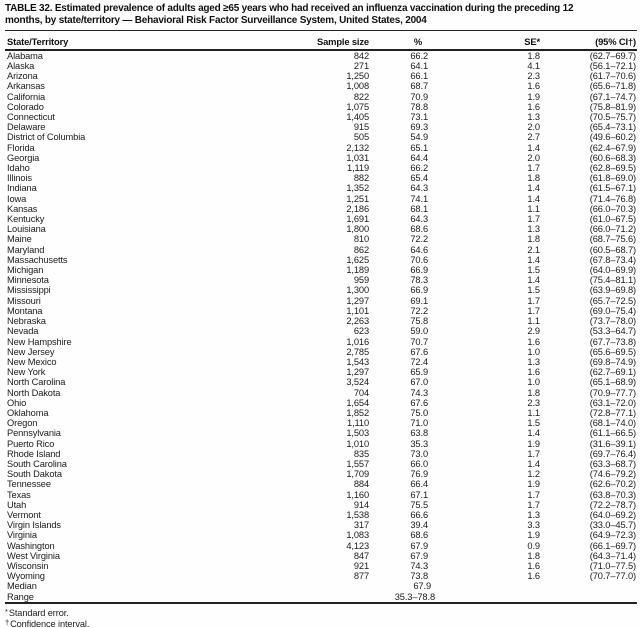  I want to click on table-row: Pennsylvania 1,503 63.8 1.4 (61.1–66.5), so click(321, 433).